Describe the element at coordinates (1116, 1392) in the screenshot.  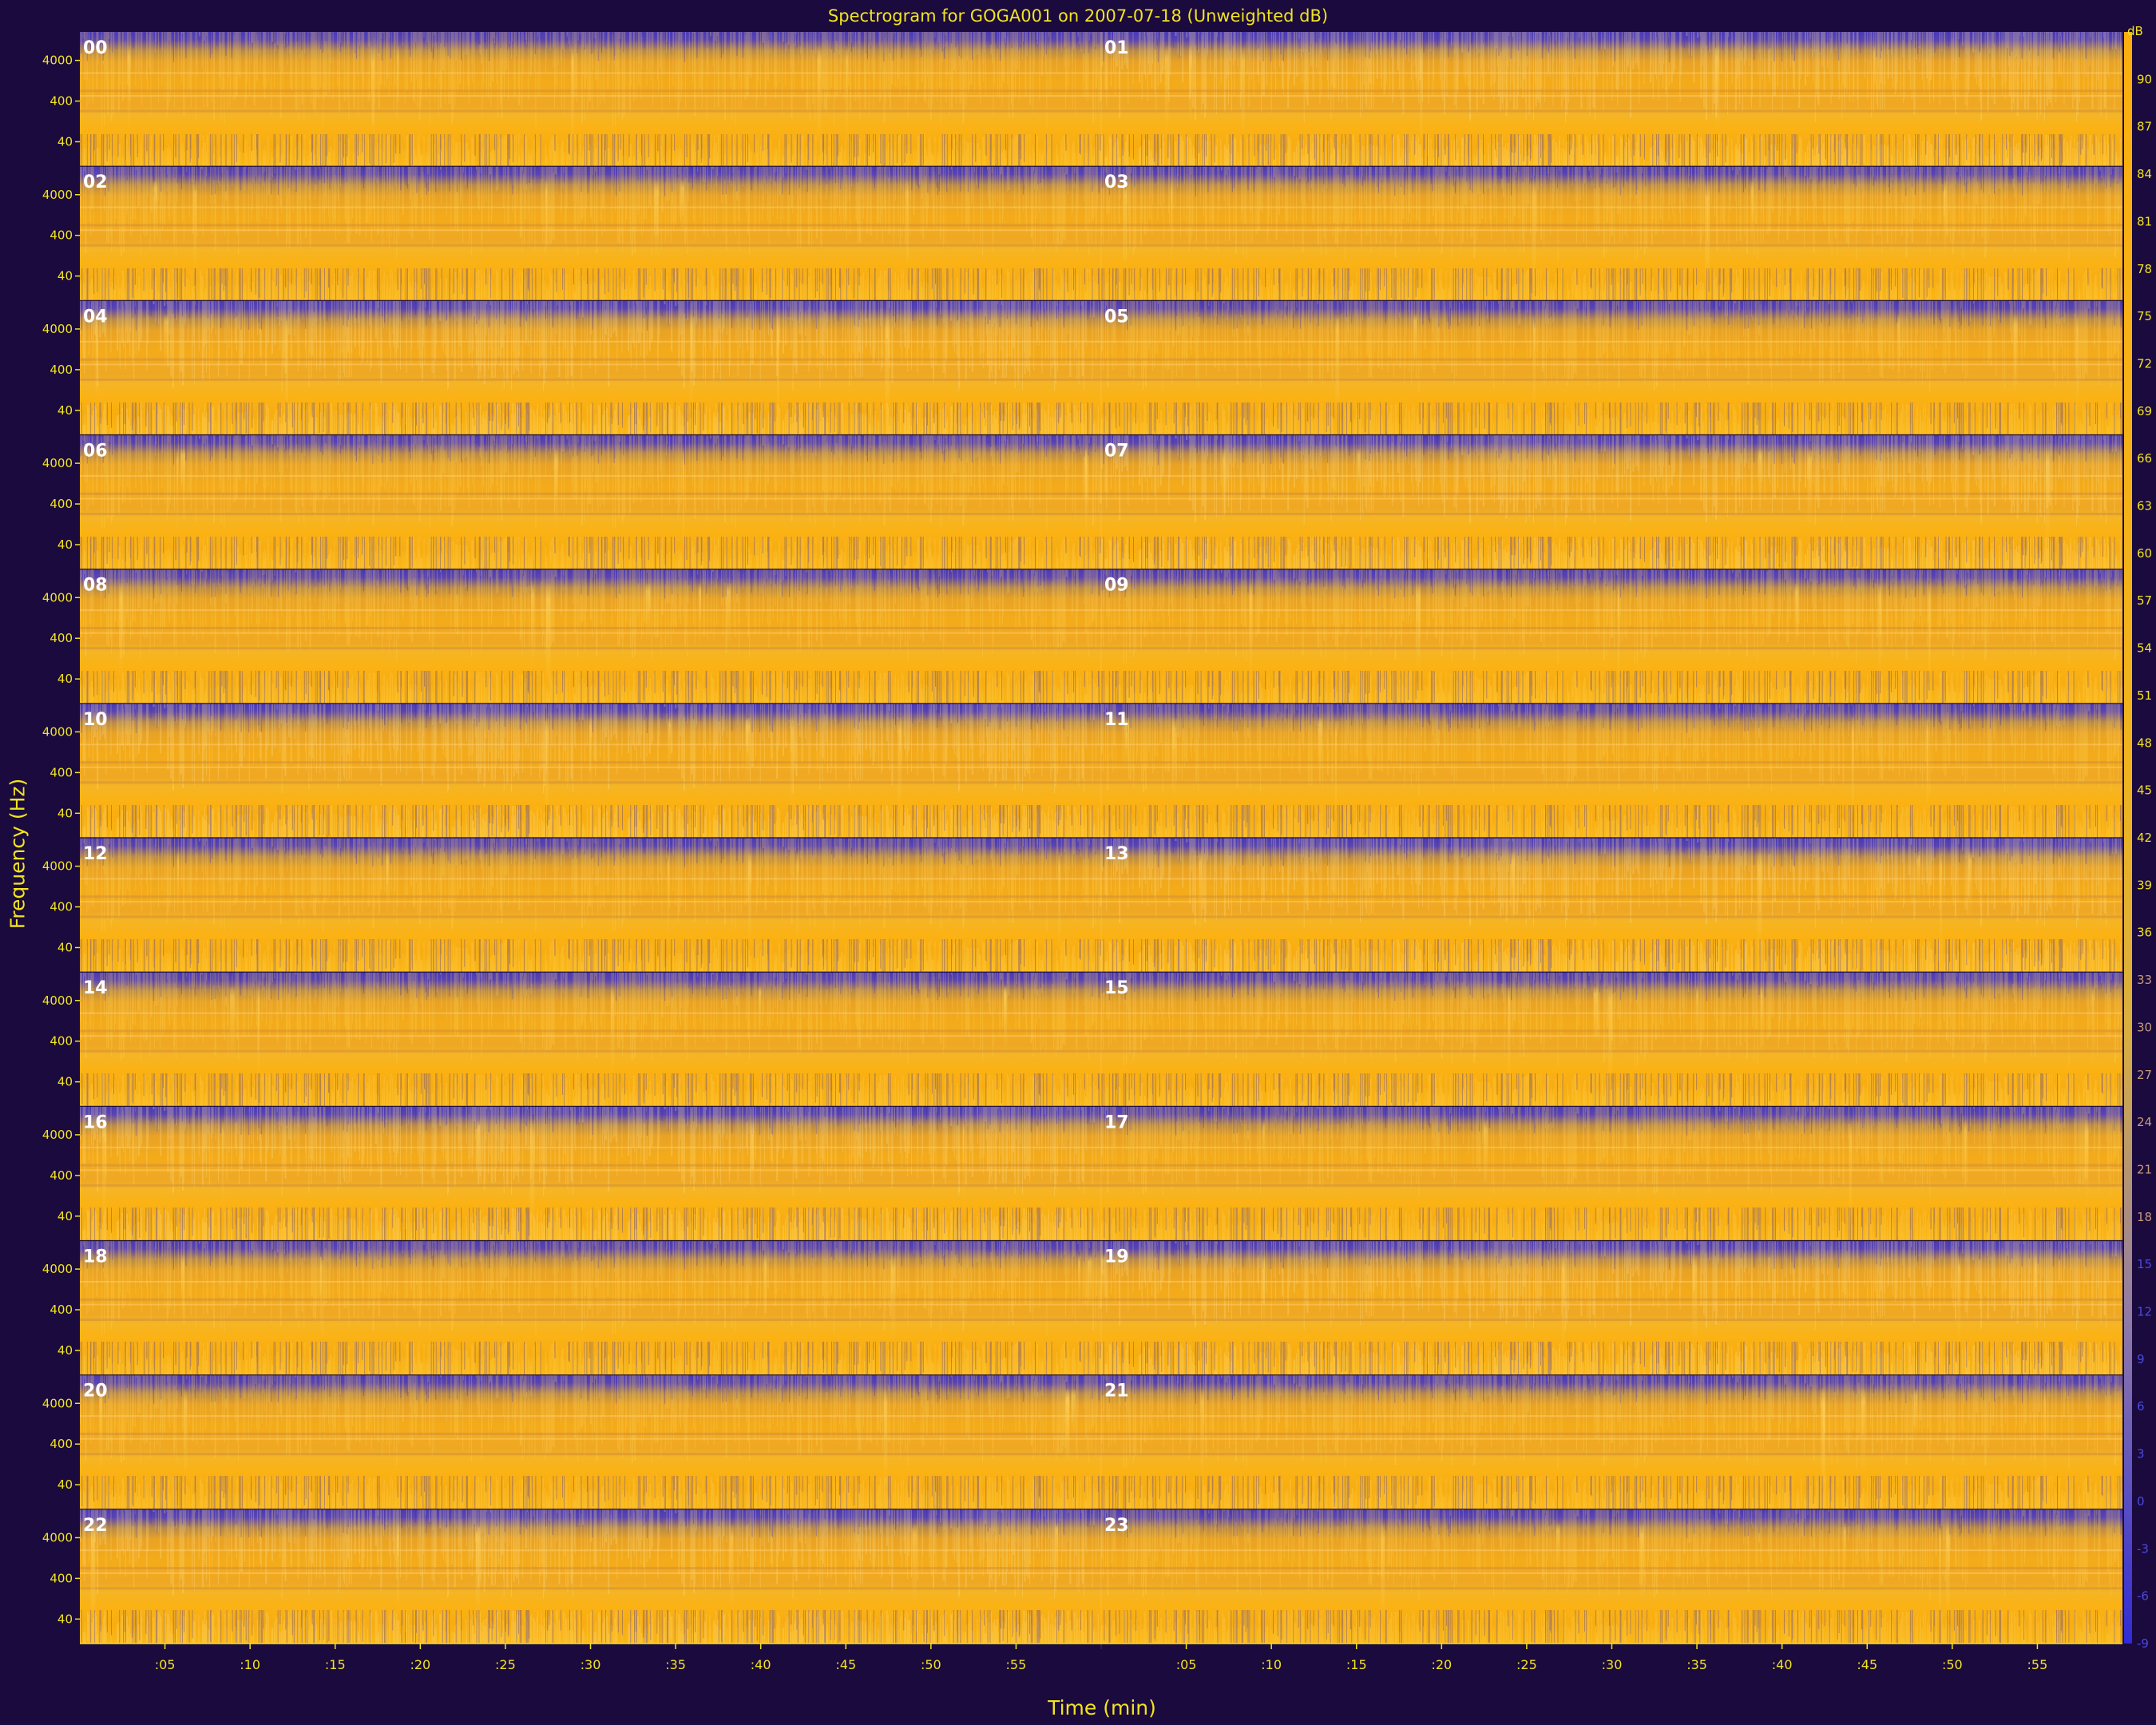
I see `hour-label: 21` at that location.